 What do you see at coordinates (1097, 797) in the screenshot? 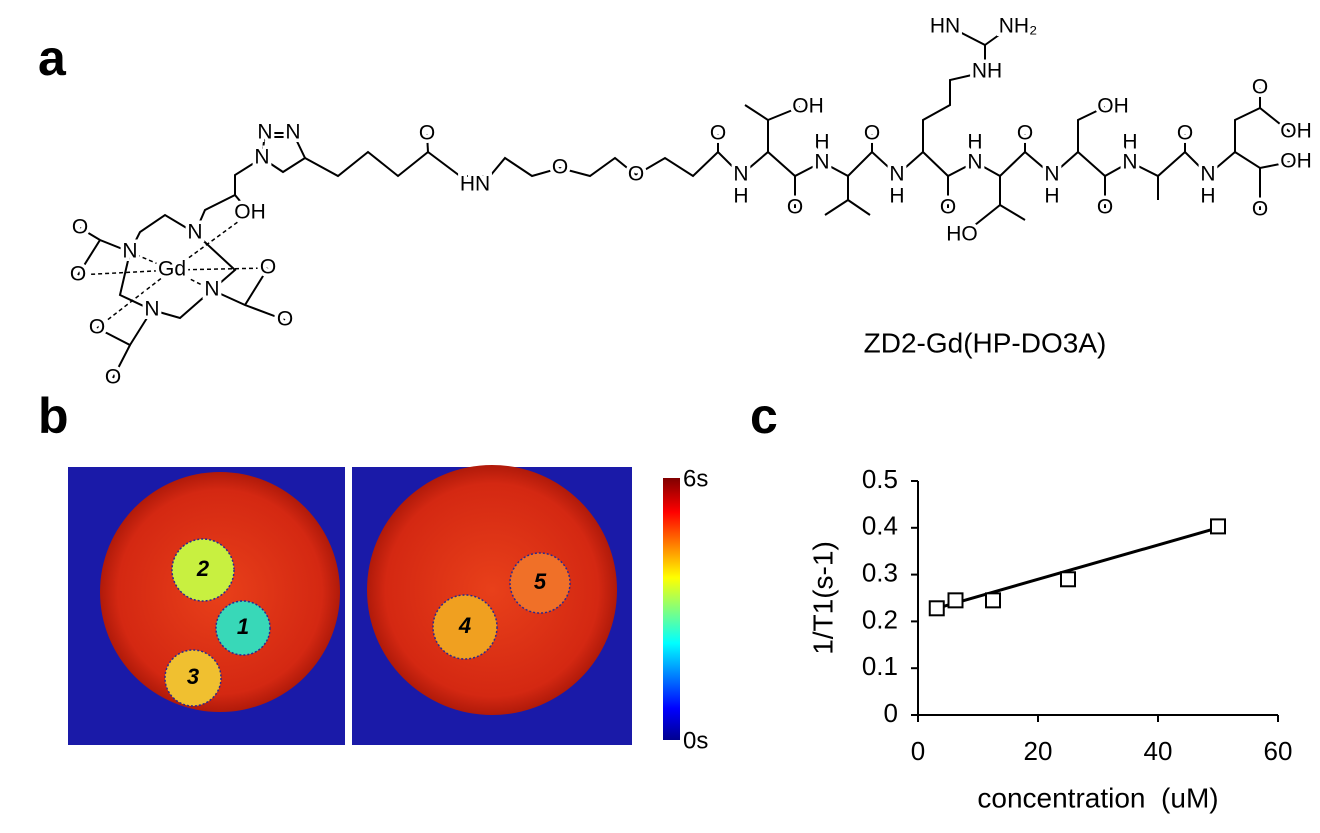
I see `x-axis-label: concentration (uM)` at bounding box center [1097, 797].